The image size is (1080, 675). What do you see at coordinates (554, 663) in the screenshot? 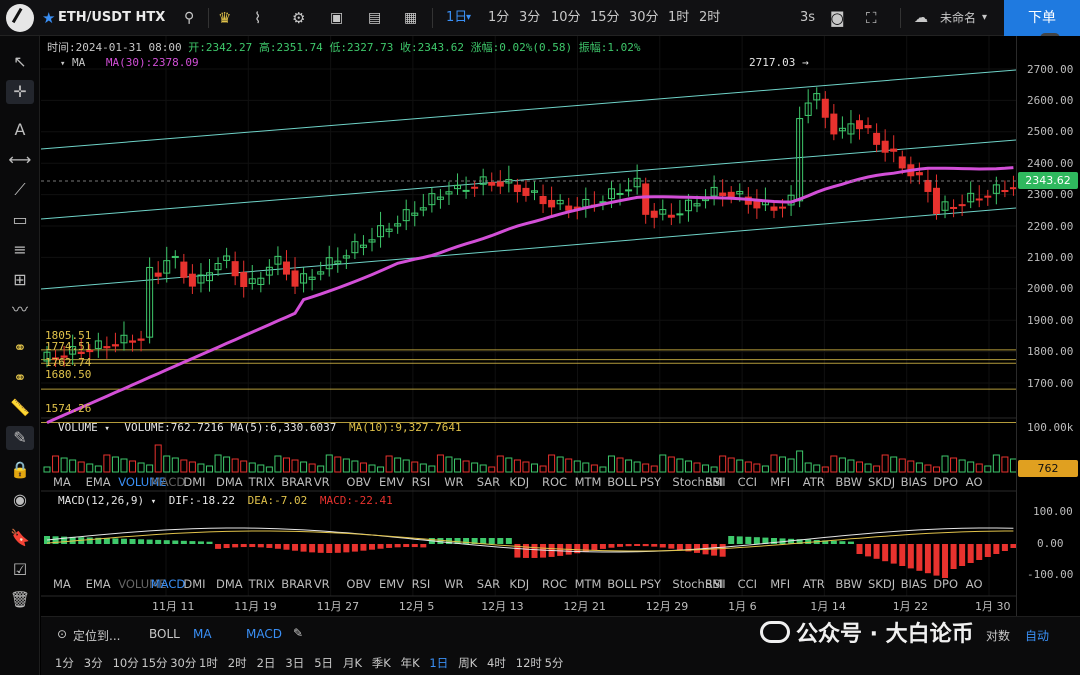
I see `period-button: 5分` at bounding box center [554, 663].